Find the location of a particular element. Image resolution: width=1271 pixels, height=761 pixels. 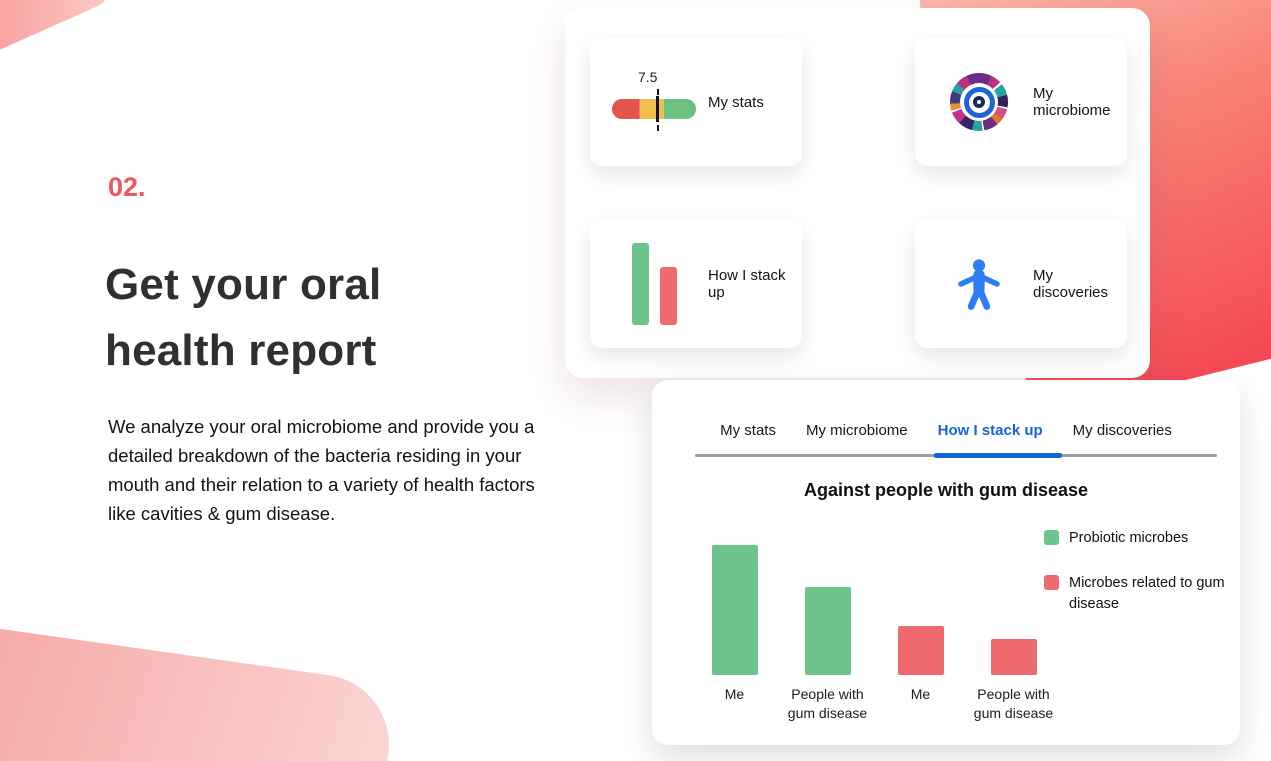

section-title: Get your oral health report is located at coordinates (243, 318).